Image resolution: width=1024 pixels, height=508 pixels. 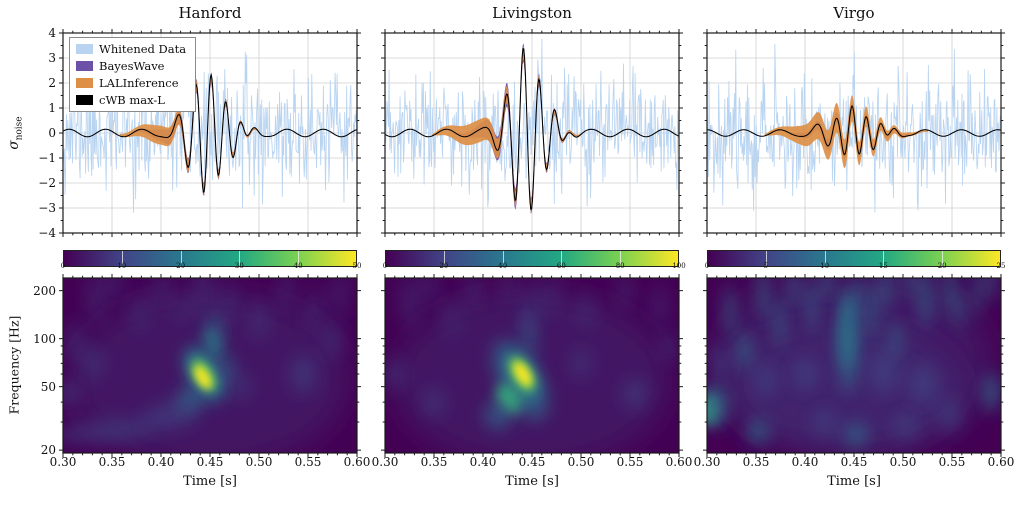 What do you see at coordinates (139, 83) in the screenshot?
I see `legend-label: LALInference` at bounding box center [139, 83].